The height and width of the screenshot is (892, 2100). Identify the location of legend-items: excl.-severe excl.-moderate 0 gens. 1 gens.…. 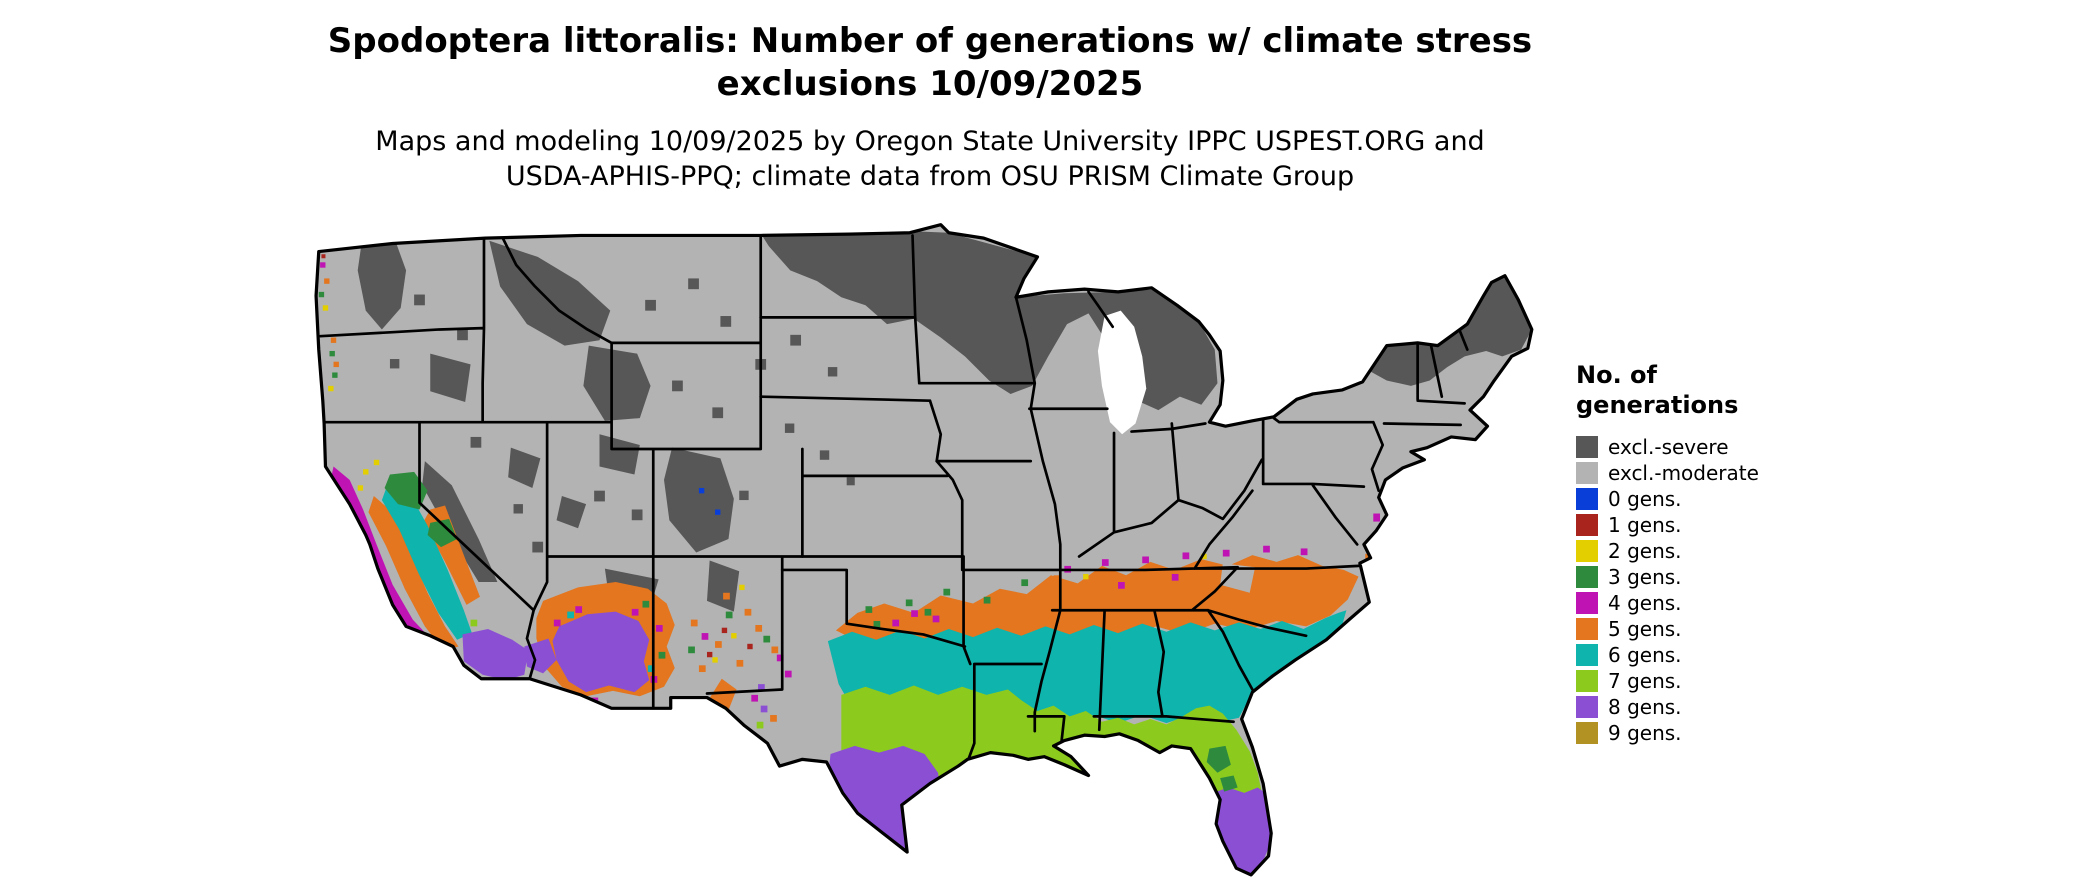
(1726, 590).